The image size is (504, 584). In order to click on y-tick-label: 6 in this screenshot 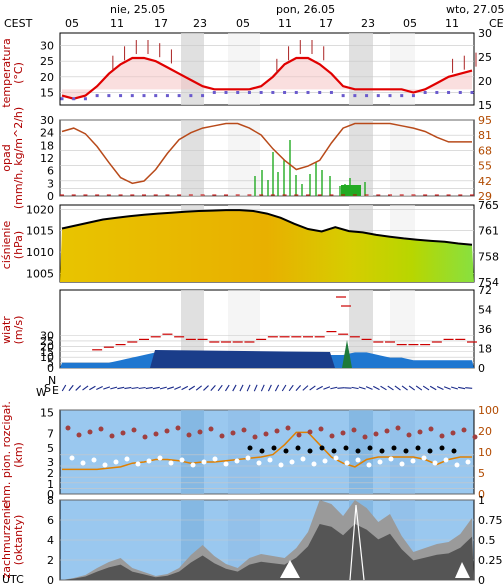, I will do `click(50, 520)`.